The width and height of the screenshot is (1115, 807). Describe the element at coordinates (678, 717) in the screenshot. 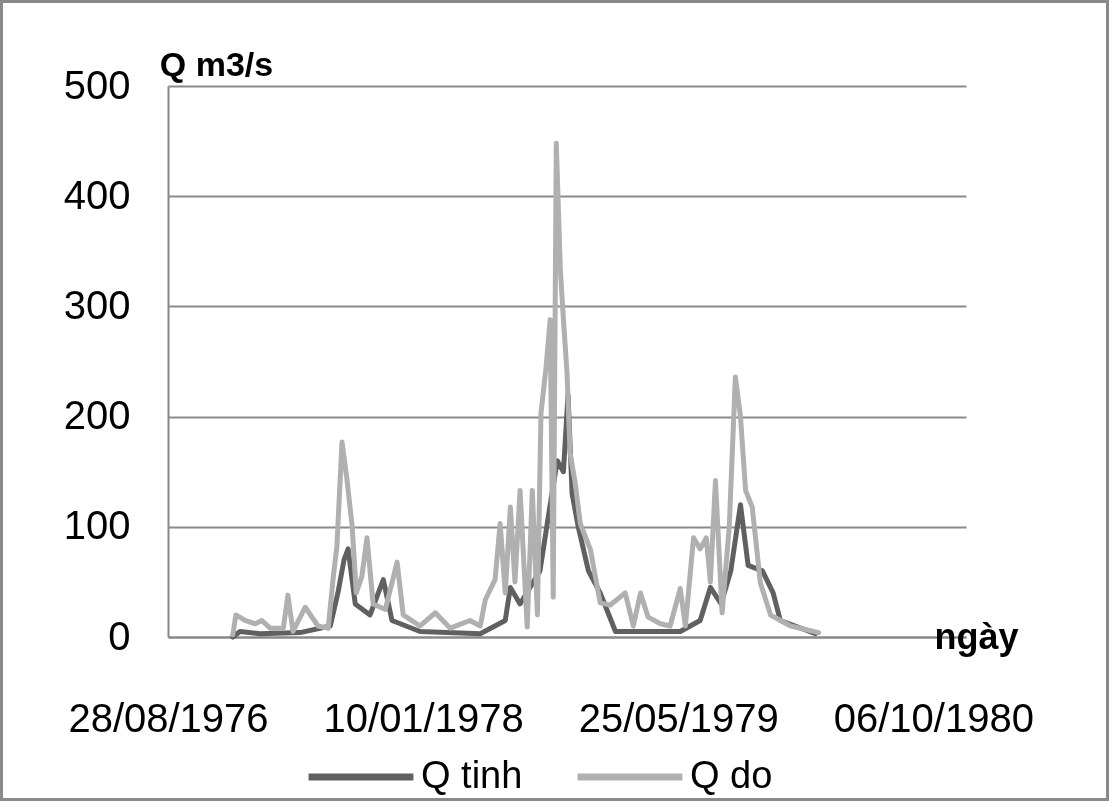

I see `x-tick-label: 25/05/1979` at that location.